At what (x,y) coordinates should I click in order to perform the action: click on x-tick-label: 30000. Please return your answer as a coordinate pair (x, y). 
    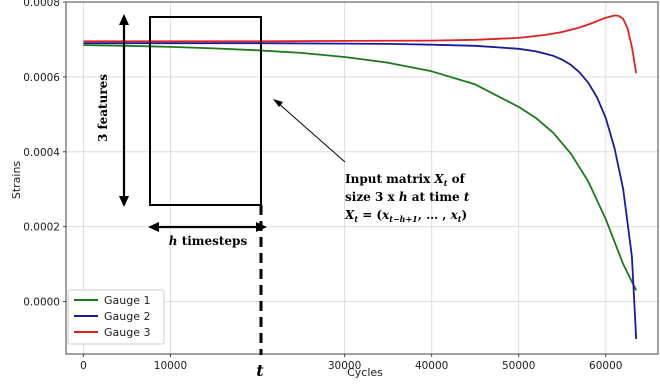
    Looking at the image, I should click on (344, 366).